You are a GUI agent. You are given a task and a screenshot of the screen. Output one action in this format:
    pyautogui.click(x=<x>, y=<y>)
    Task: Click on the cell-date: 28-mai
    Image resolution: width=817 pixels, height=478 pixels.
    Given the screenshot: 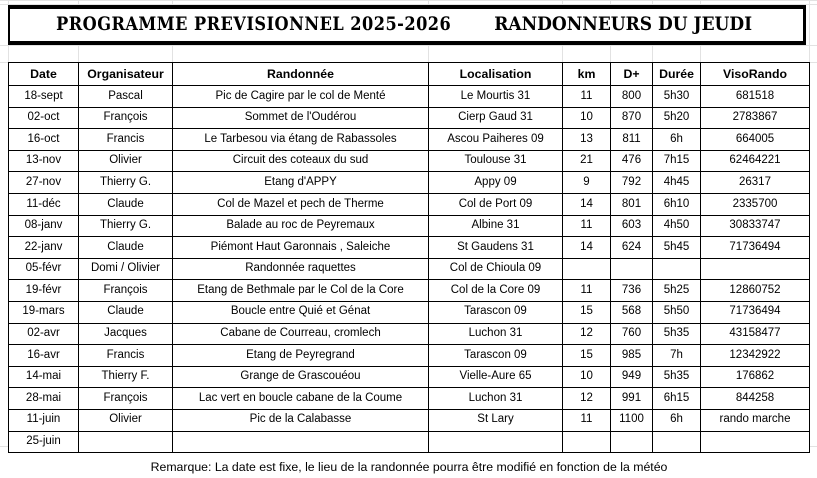 What is the action you would take?
    pyautogui.click(x=43, y=398)
    